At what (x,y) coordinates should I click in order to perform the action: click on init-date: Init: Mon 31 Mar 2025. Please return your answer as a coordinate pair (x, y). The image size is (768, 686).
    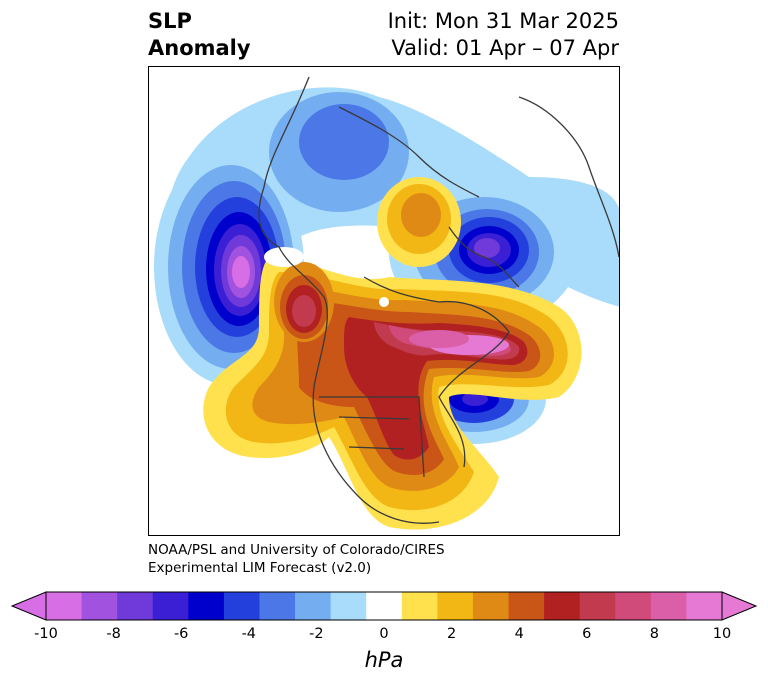
    Looking at the image, I should click on (503, 21).